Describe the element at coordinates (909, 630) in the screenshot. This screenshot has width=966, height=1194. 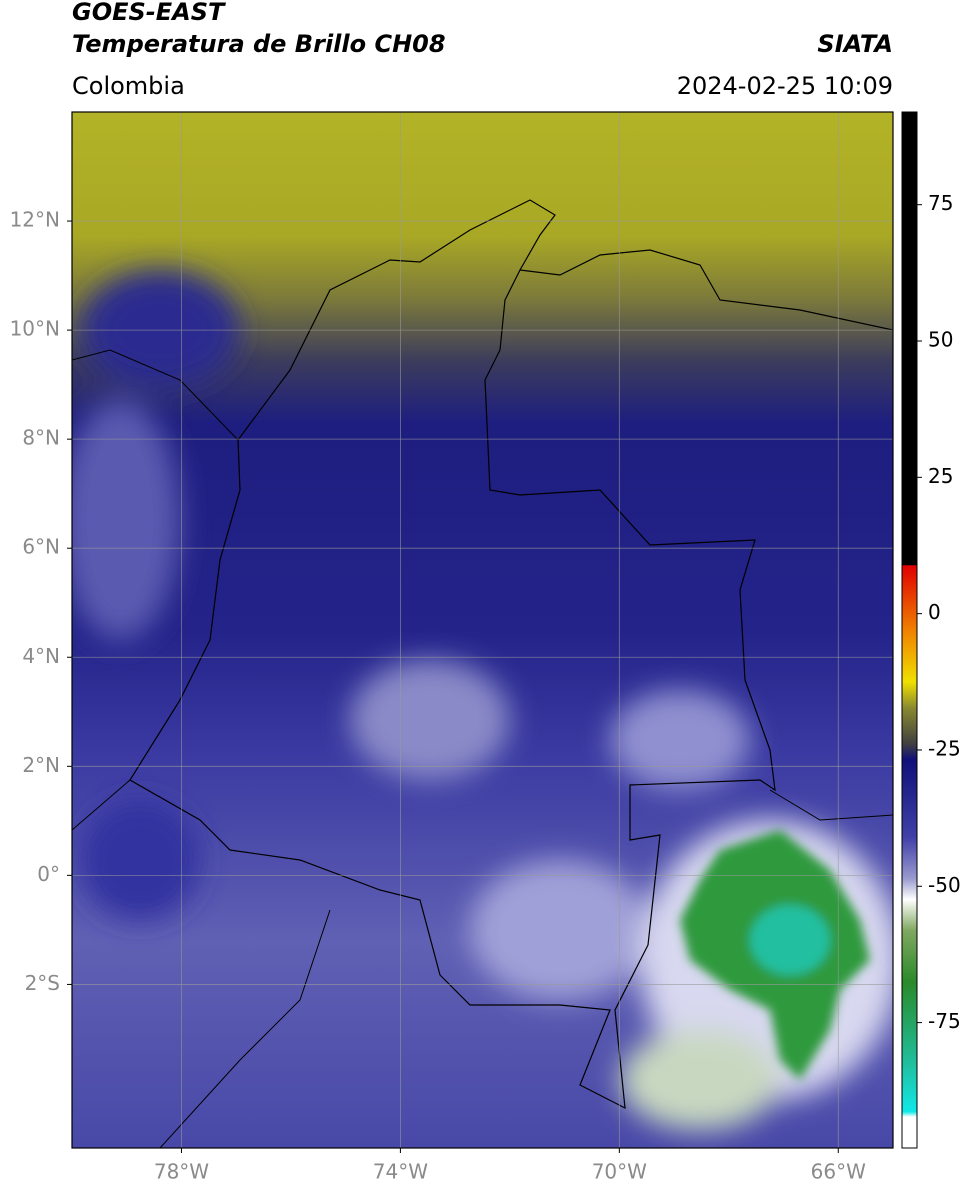
I see `colorbar` at that location.